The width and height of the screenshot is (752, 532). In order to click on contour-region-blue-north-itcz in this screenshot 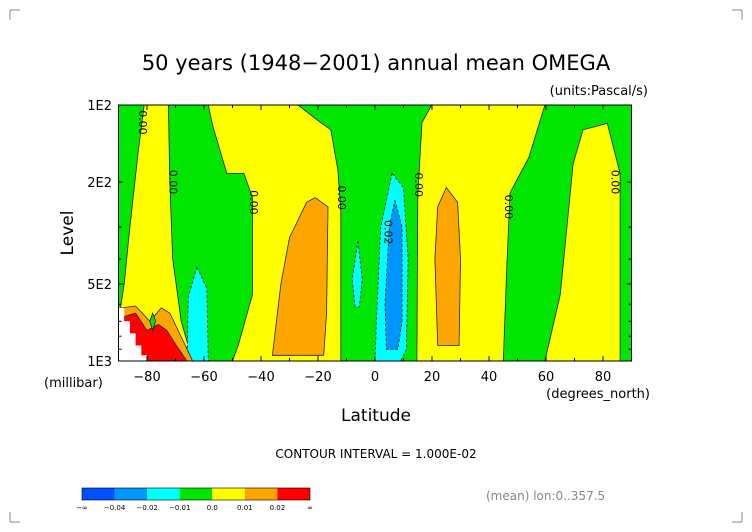, I will do `click(393, 274)`.